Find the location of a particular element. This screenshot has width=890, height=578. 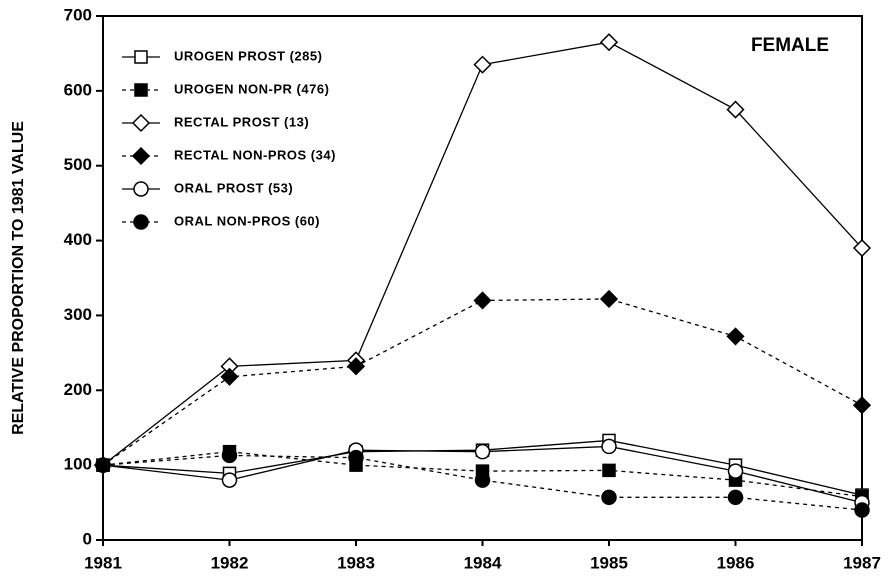

legend-label: RECTAL PROST (13) is located at coordinates (241, 121).